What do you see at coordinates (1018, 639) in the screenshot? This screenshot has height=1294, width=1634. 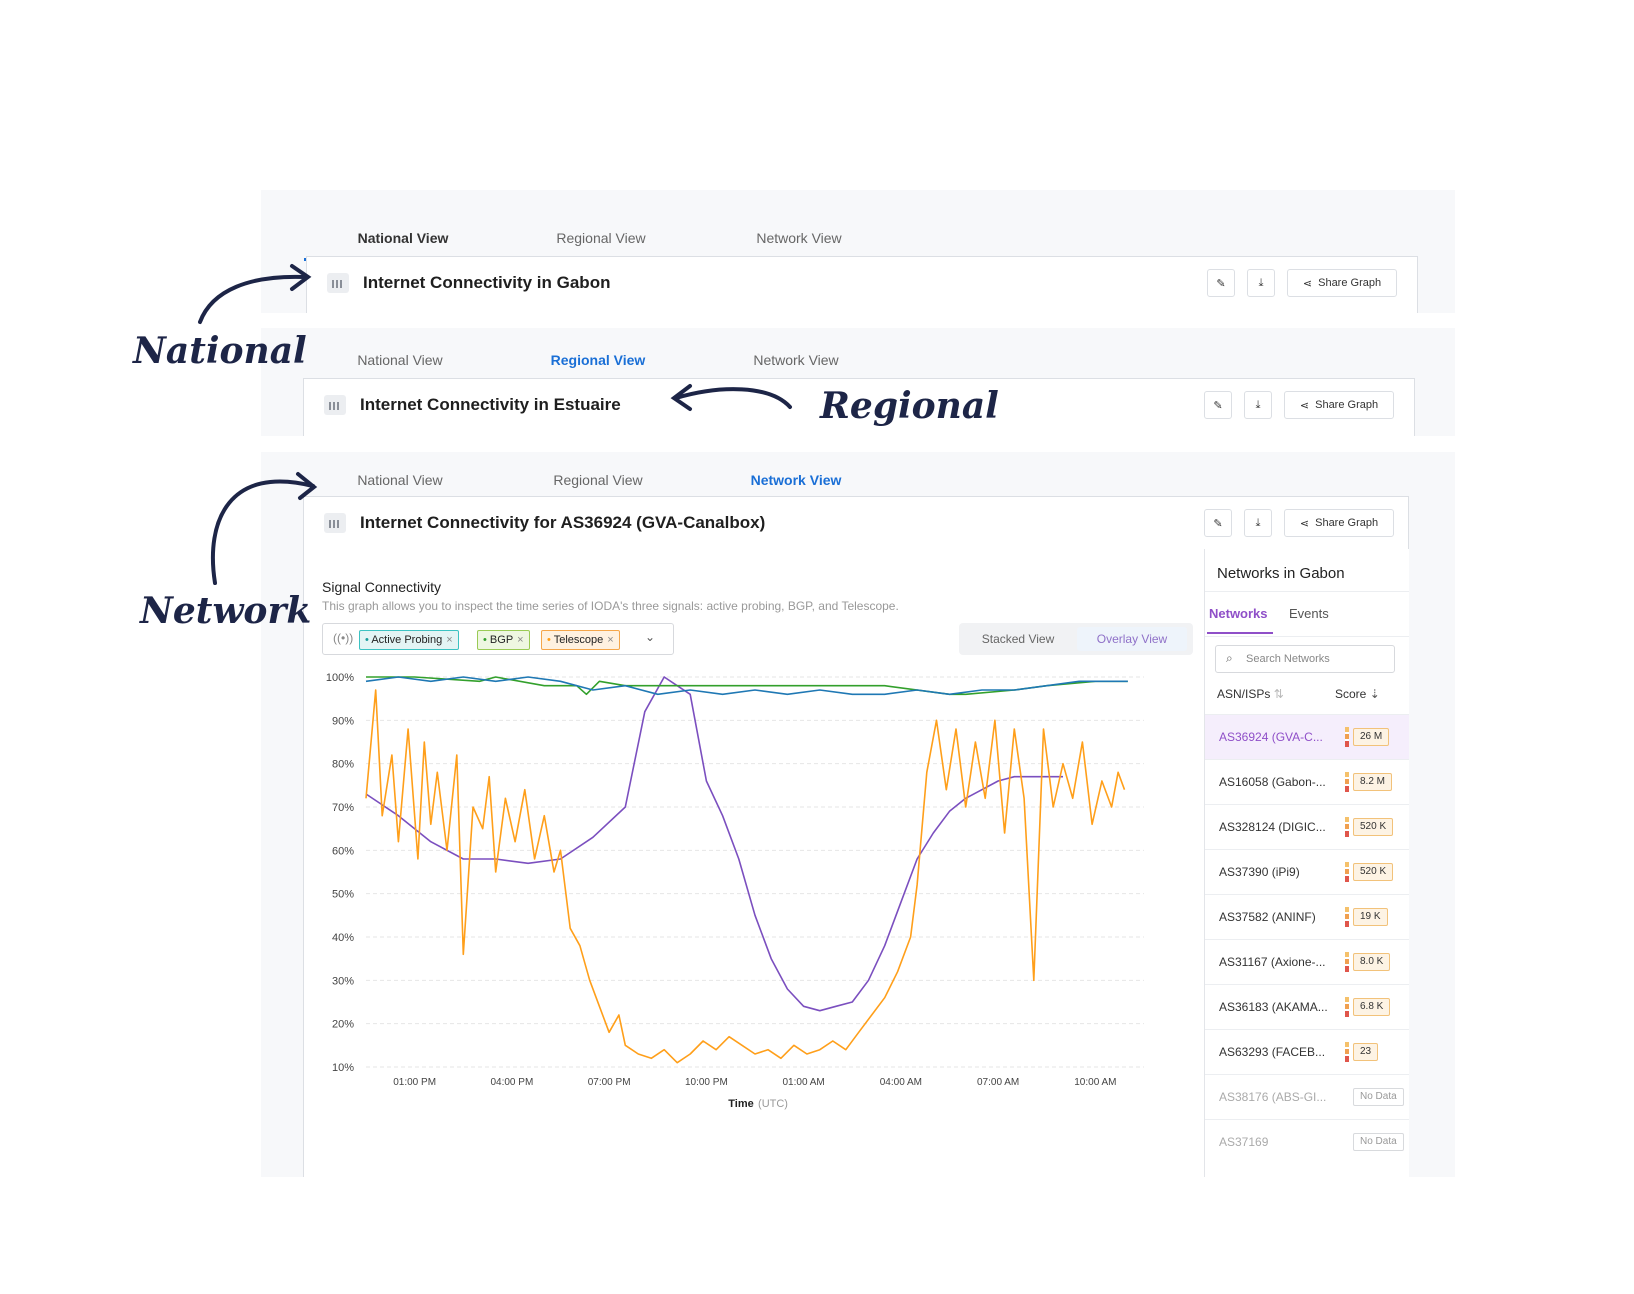 I see `stacked-view-button: Stacked View` at bounding box center [1018, 639].